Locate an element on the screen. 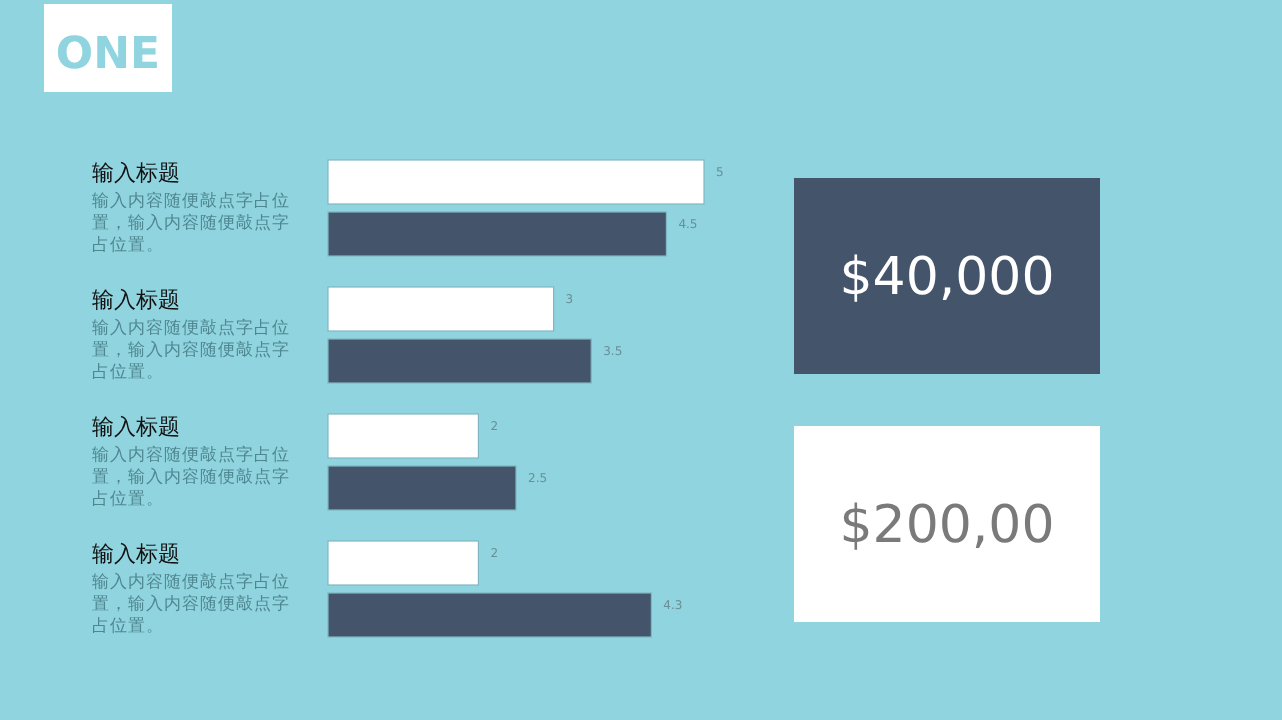  chart-title: ONE is located at coordinates (108, 55).